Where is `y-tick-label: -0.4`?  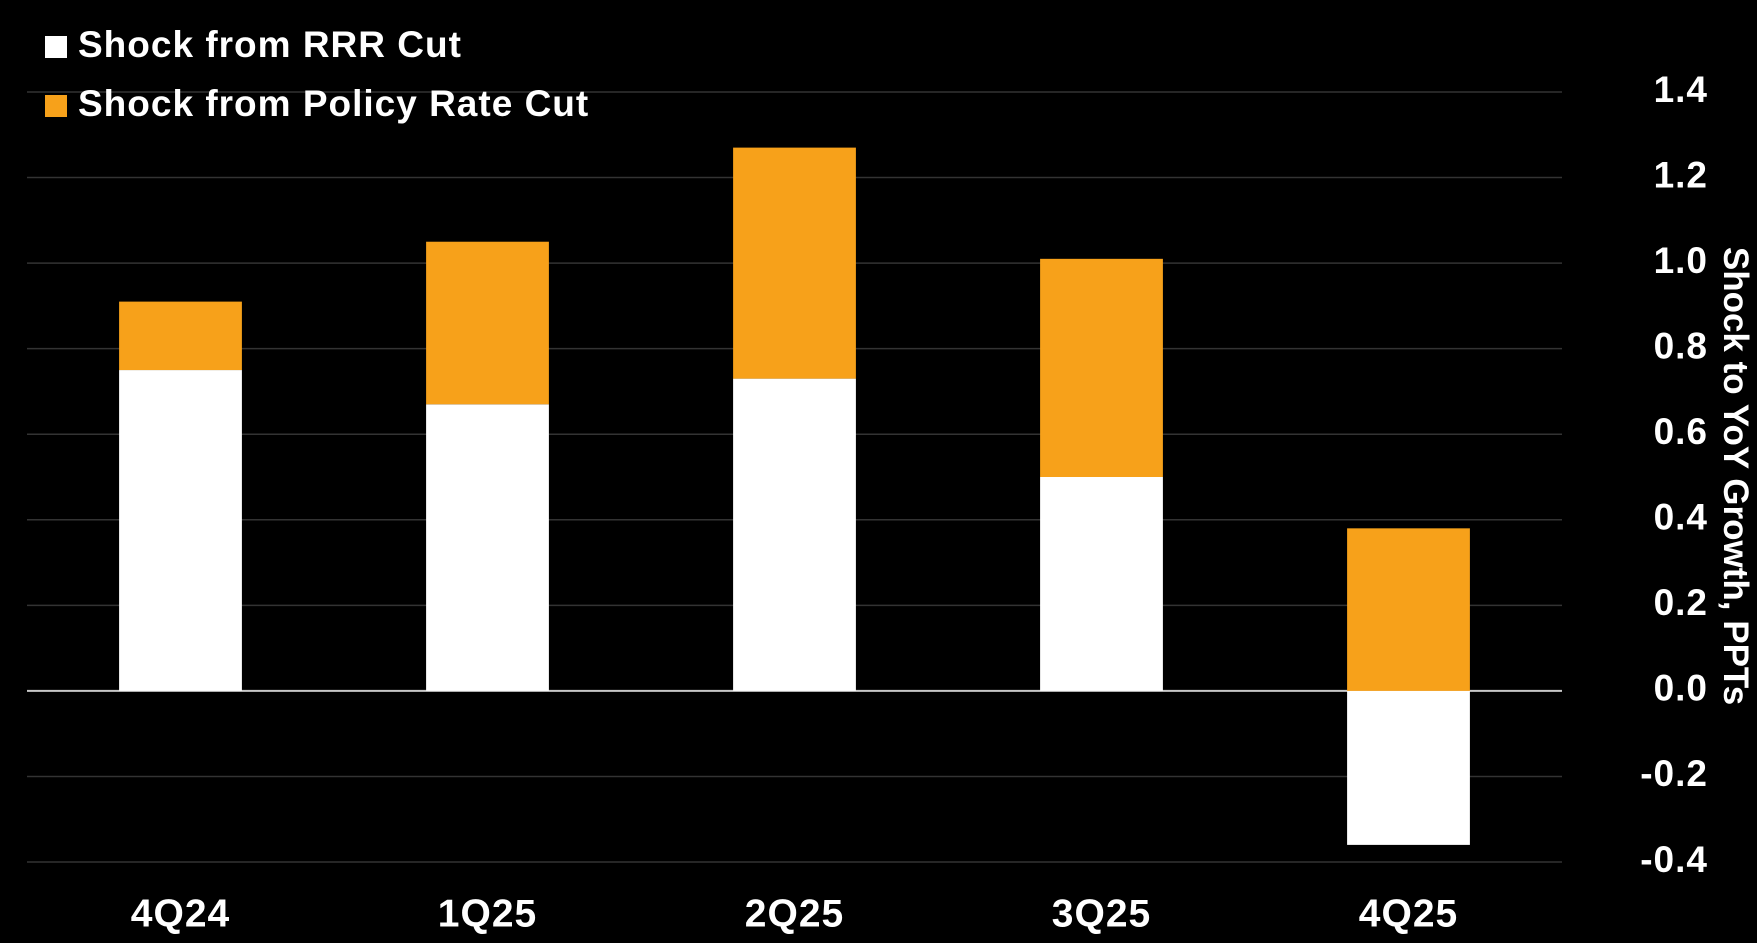 y-tick-label: -0.4 is located at coordinates (1674, 859).